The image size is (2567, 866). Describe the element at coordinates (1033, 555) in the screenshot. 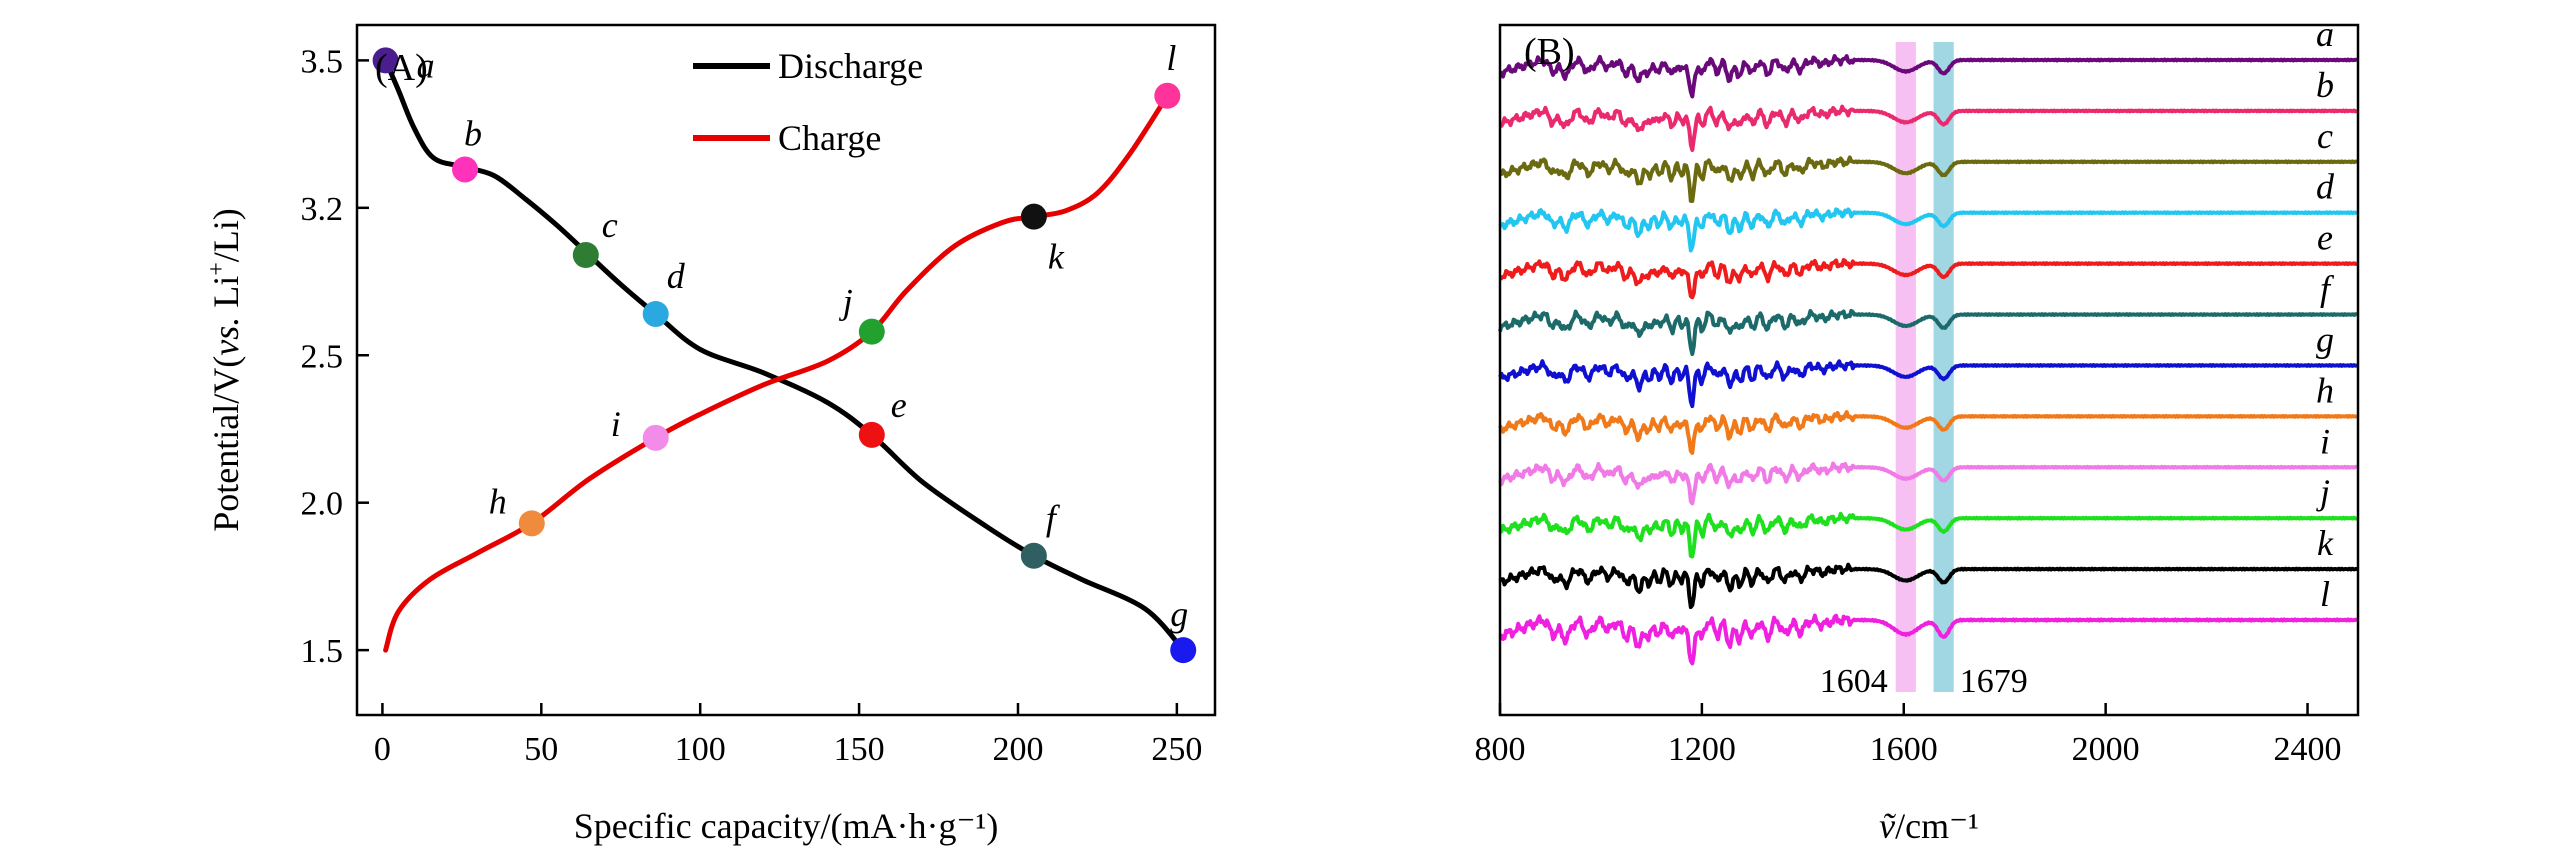

I see `marker-f` at that location.